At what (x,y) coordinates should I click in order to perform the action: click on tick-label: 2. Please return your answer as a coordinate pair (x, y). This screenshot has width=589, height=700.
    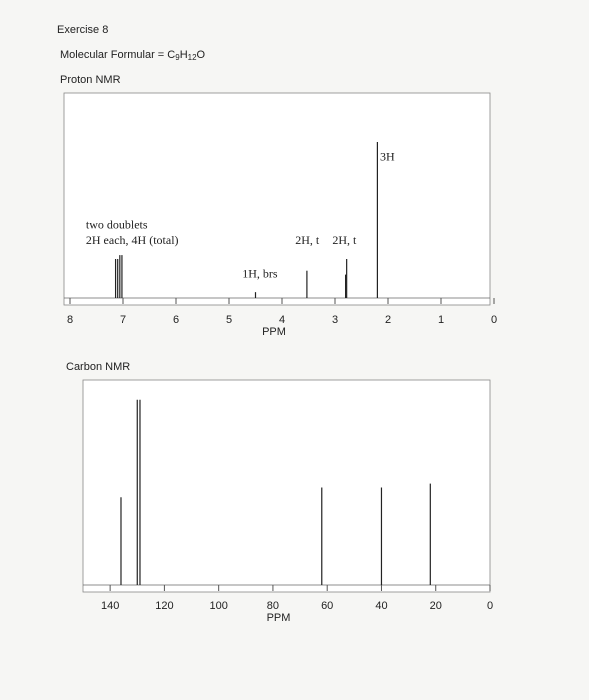
    Looking at the image, I should click on (388, 320).